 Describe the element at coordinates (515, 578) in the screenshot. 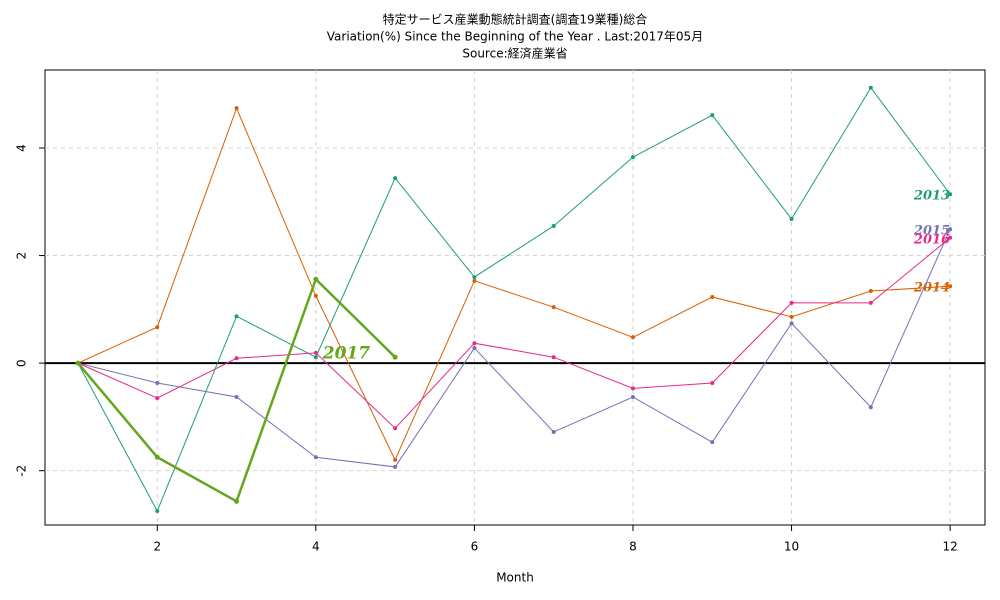

I see `x-axis-label: Month` at that location.